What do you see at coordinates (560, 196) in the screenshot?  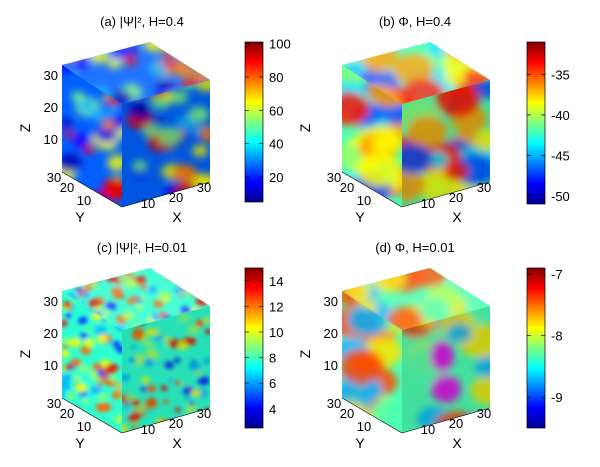 I see `colorbar-tick-label: -50` at bounding box center [560, 196].